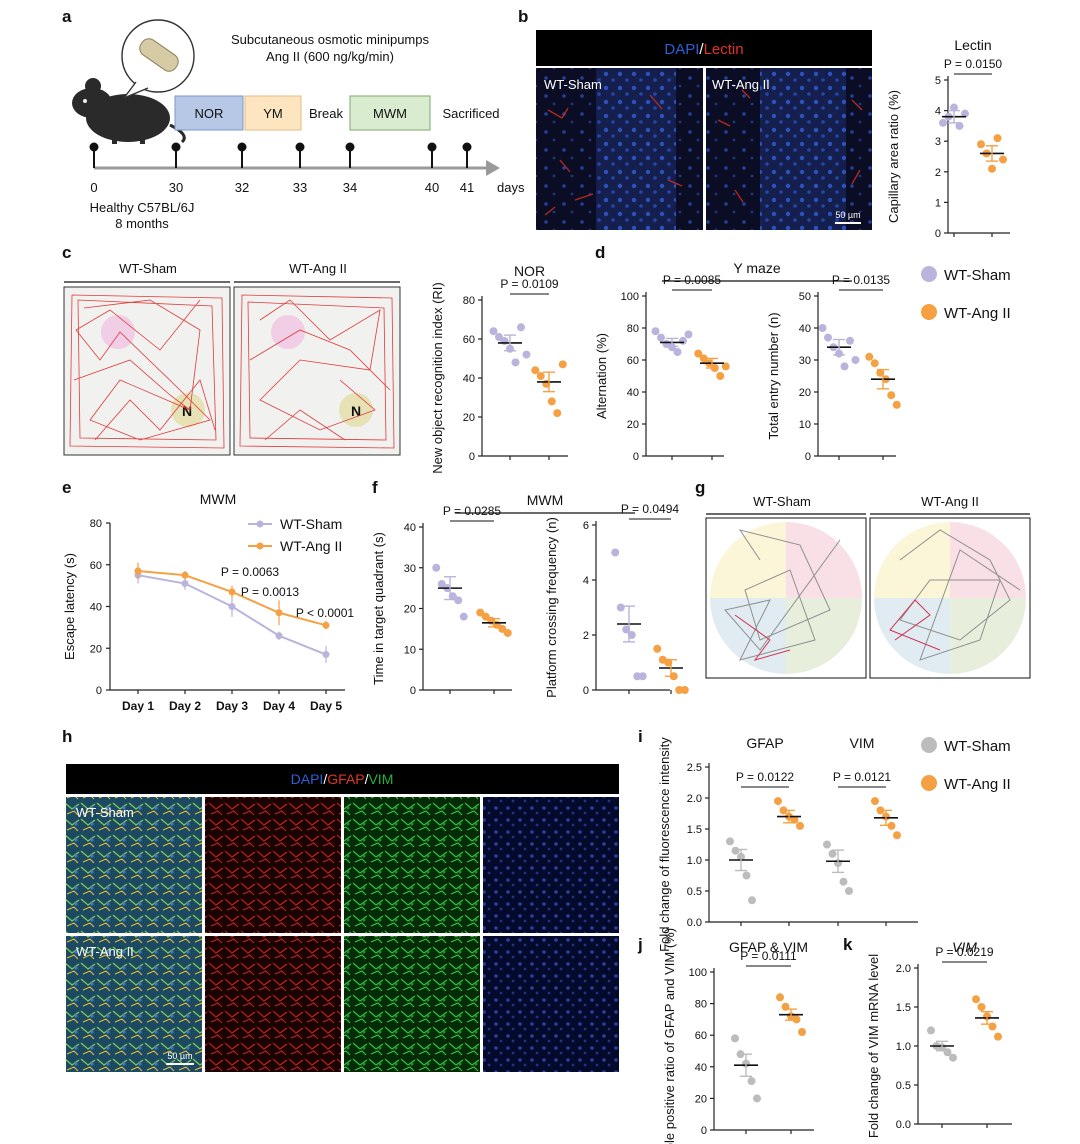  I want to click on timeline-tick-label: 32, so click(242, 187).